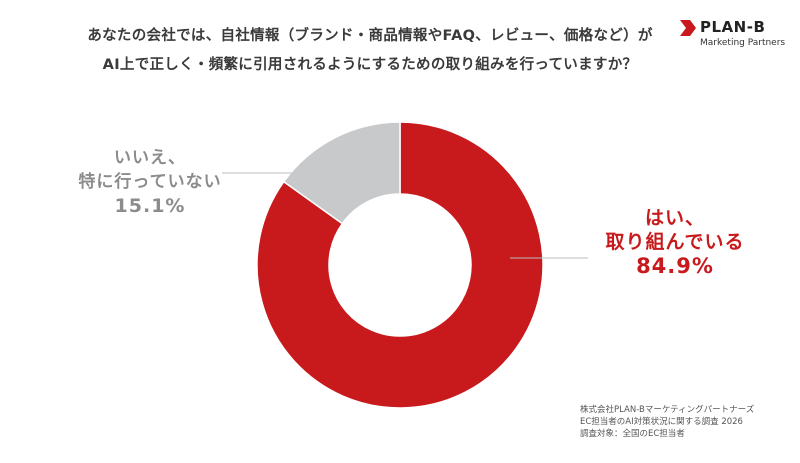 This screenshot has width=800, height=463. Describe the element at coordinates (370, 65) in the screenshot. I see `chart-title-line-2: AI上で正しく・頻繁に引用されるようにするための取り組みを行っていますか？` at that location.